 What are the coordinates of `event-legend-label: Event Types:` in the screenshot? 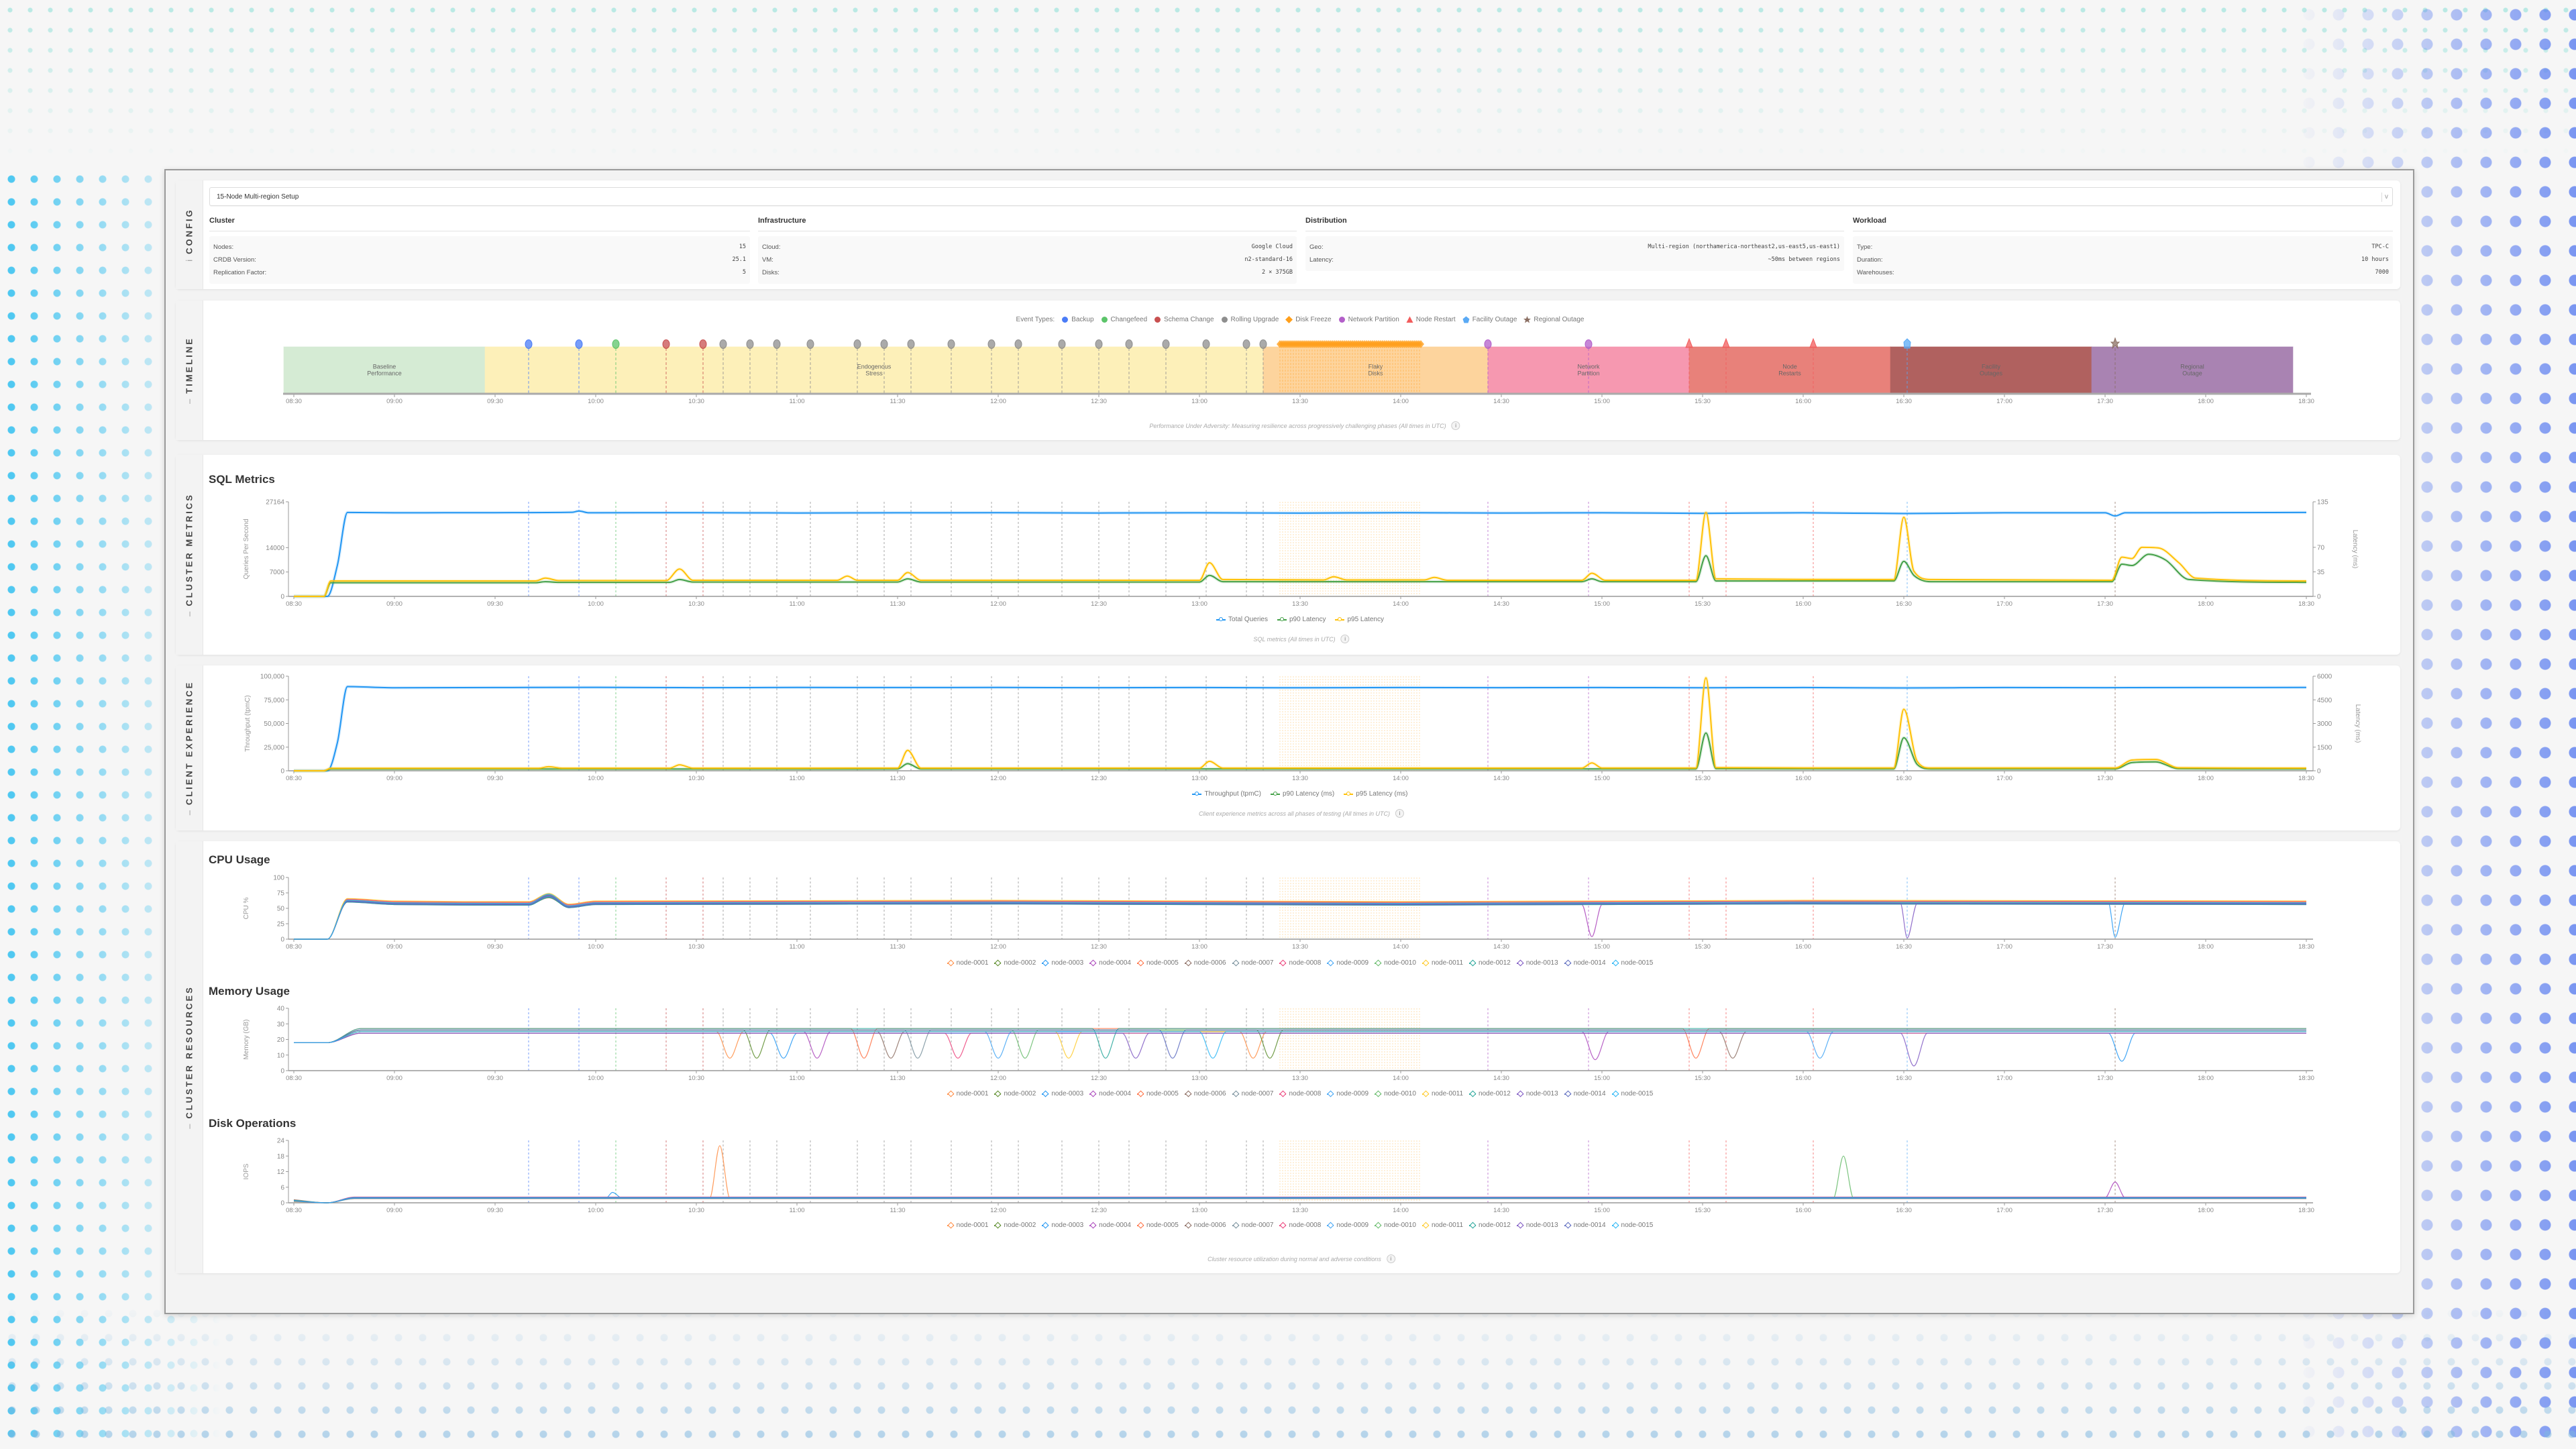 It's located at (1035, 319).